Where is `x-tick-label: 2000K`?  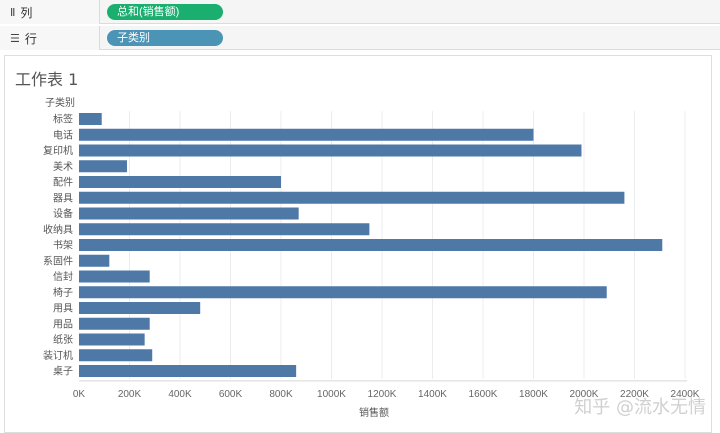 x-tick-label: 2000K is located at coordinates (584, 394).